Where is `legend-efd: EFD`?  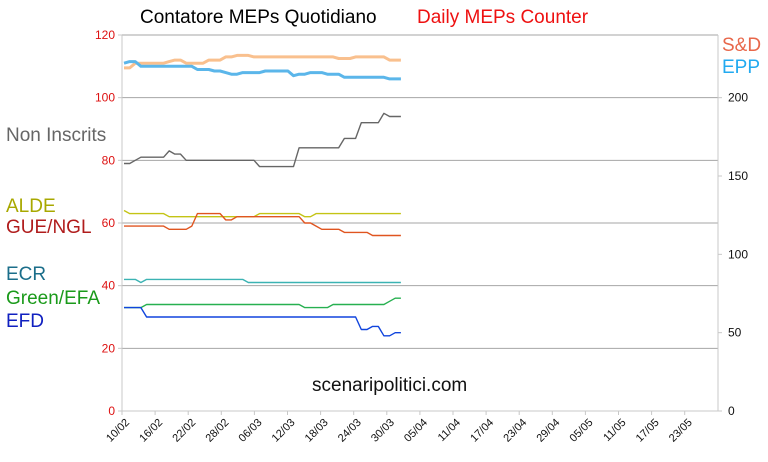
legend-efd: EFD is located at coordinates (25, 321).